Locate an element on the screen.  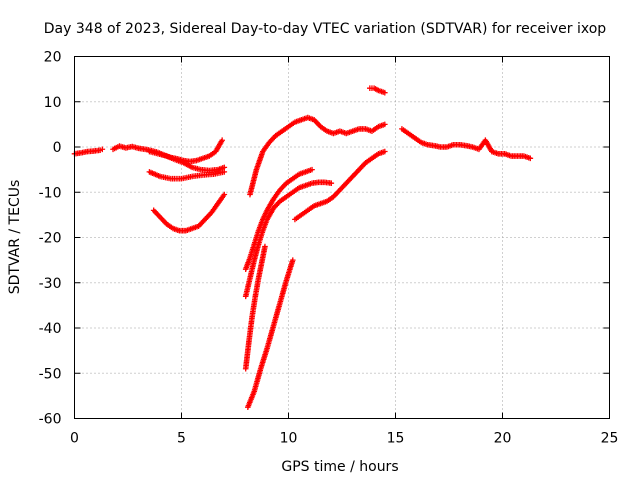
y-tick-label: 0 is located at coordinates (57, 148).